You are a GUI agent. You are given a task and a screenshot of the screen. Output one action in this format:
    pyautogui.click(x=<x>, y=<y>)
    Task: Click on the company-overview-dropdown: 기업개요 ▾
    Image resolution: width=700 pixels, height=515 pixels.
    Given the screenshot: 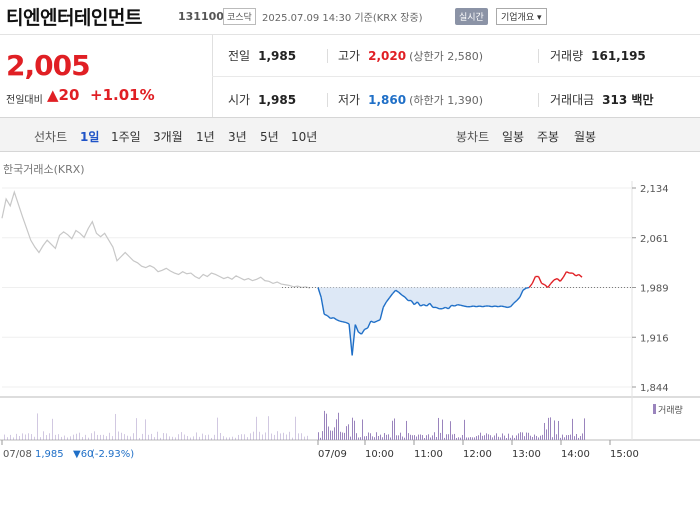 What is the action you would take?
    pyautogui.click(x=521, y=16)
    